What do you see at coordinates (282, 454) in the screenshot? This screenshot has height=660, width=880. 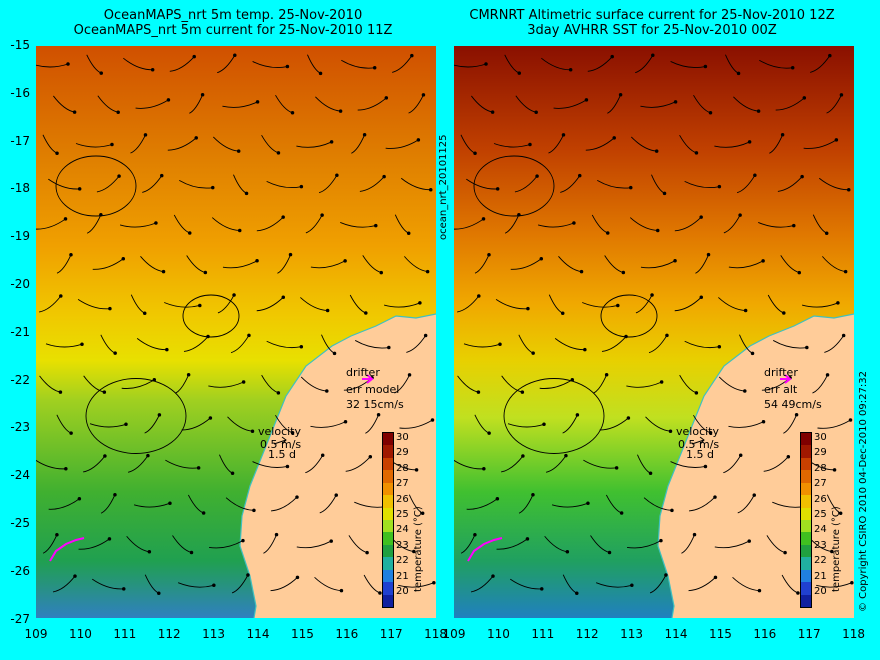 I see `left-velocity-days: 1.5 d` at bounding box center [282, 454].